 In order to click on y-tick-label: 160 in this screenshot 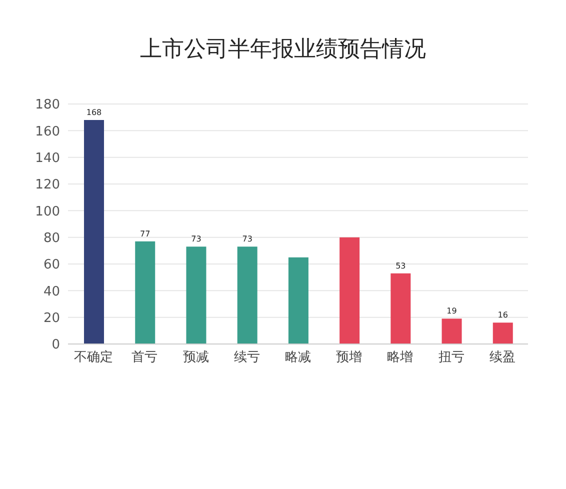, I will do `click(47, 132)`.